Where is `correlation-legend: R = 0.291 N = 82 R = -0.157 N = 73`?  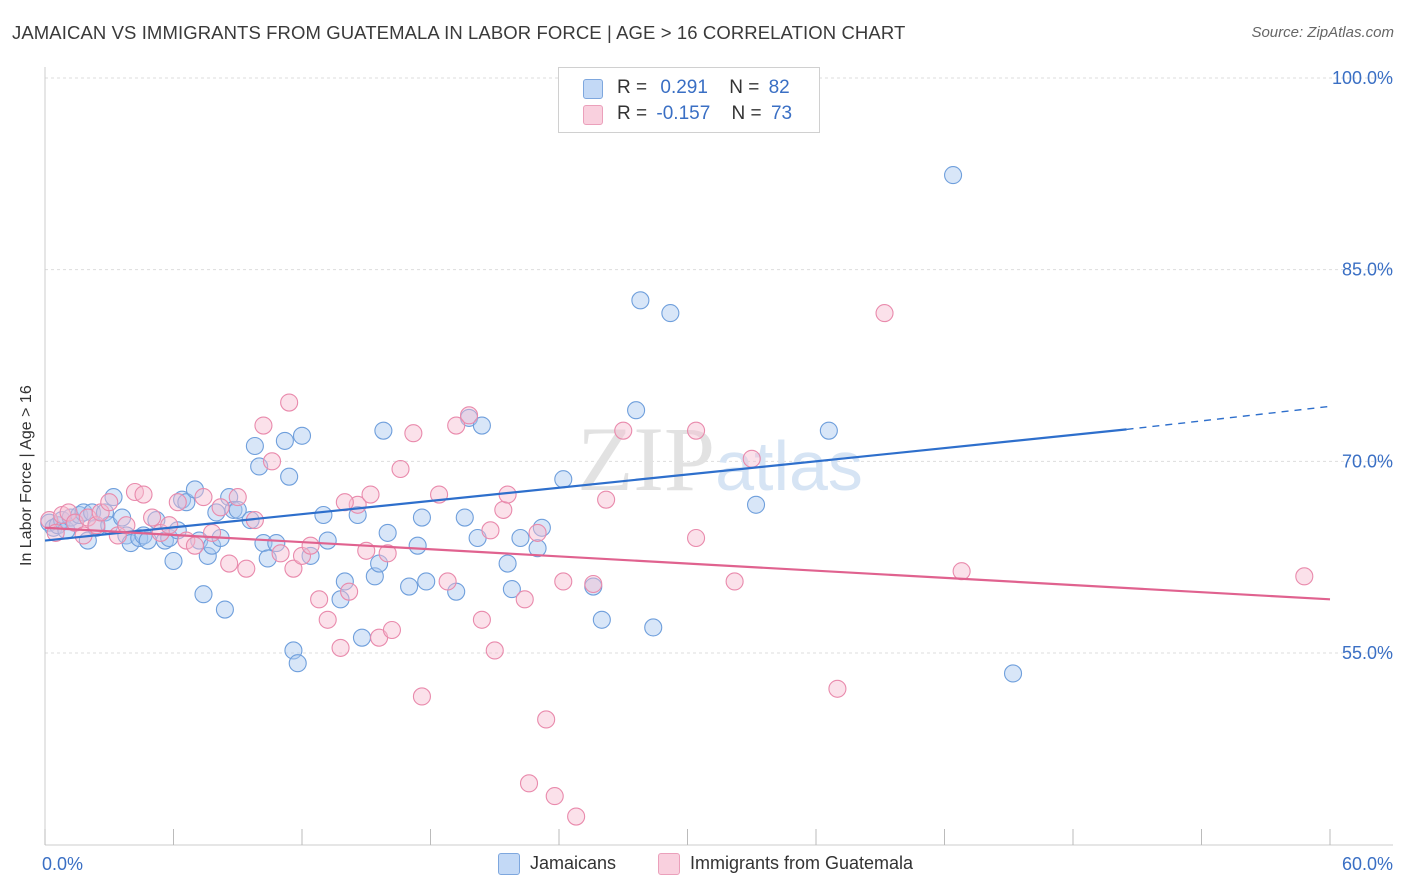
correlation-legend: R = 0.291 N = 82 R = -0.157 N = 73 is located at coordinates (689, 100).